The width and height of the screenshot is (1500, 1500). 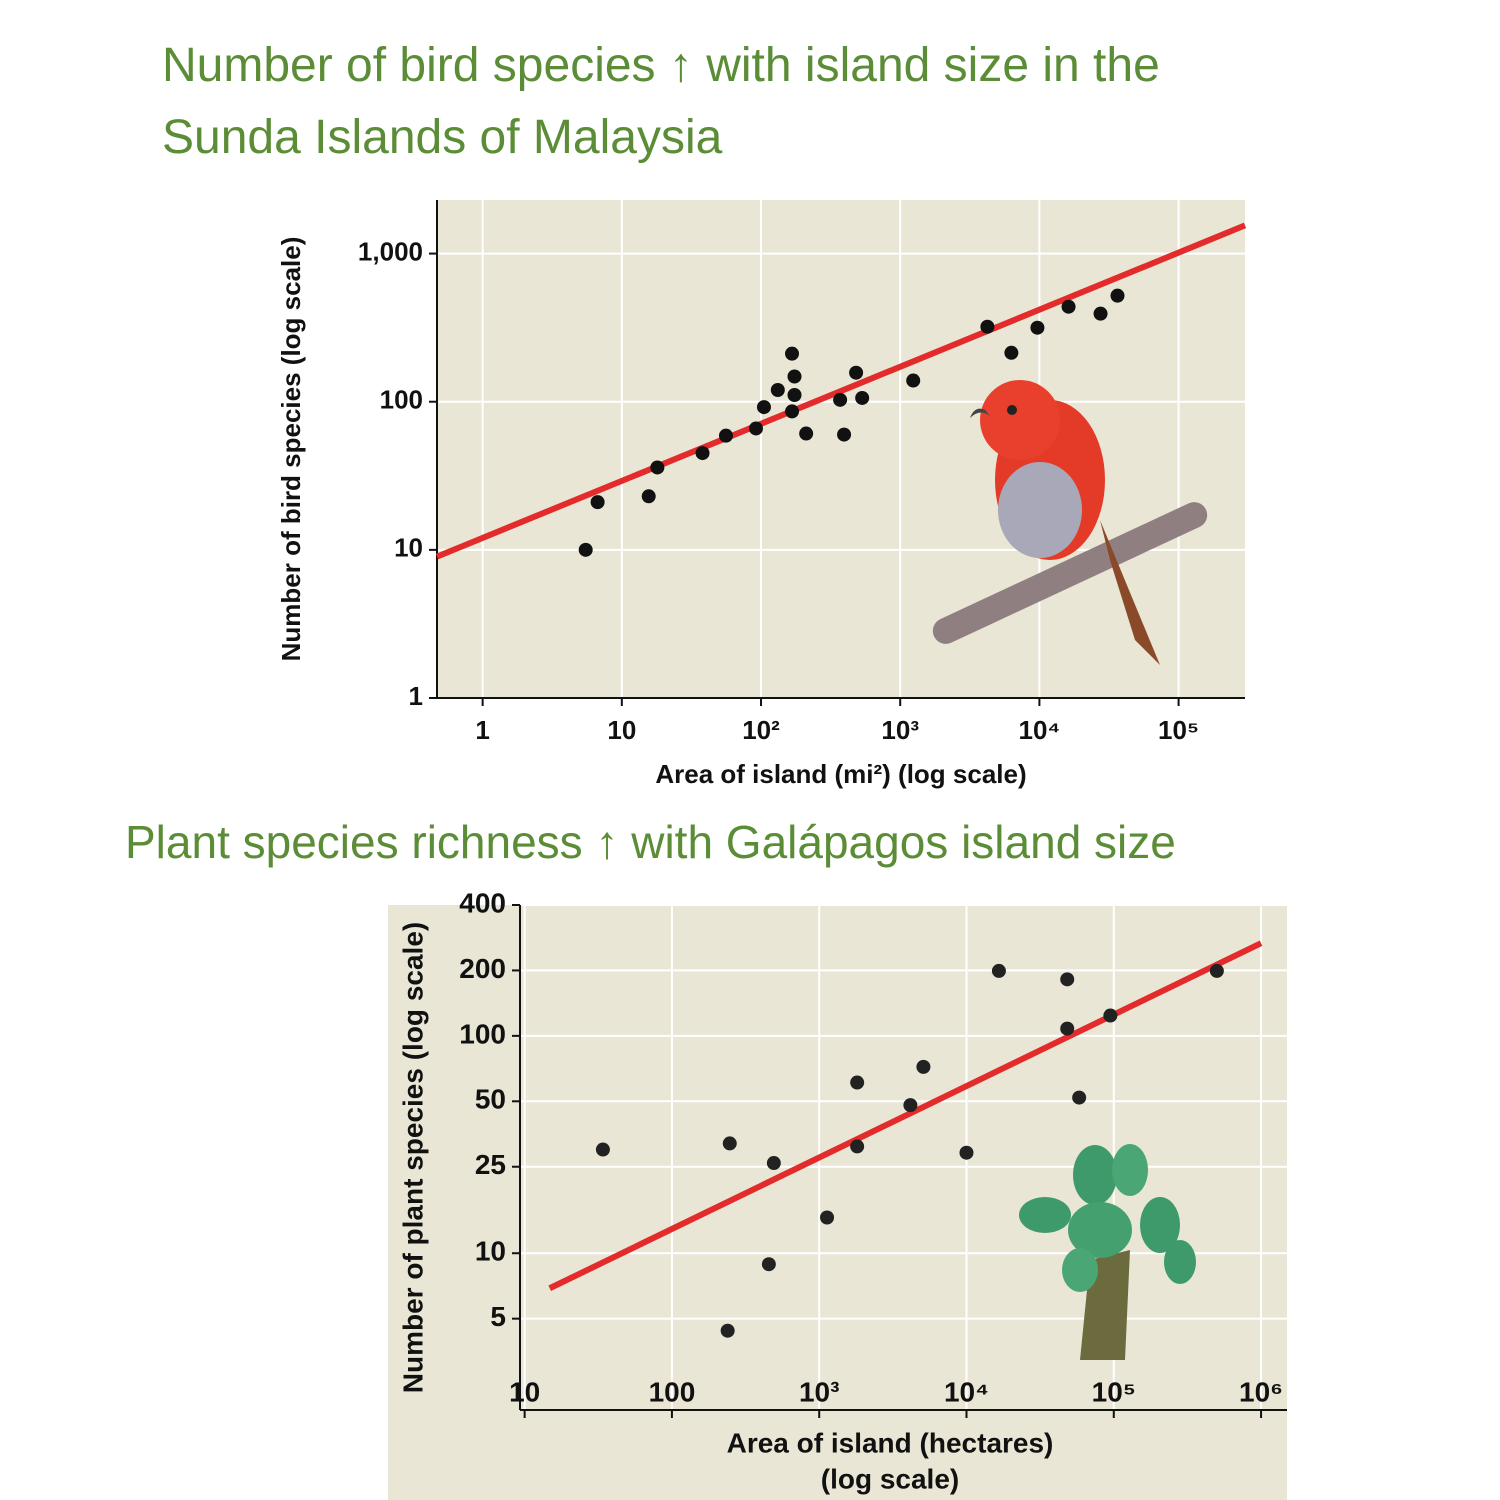 I want to click on cactus, so click(x=1107, y=1252).